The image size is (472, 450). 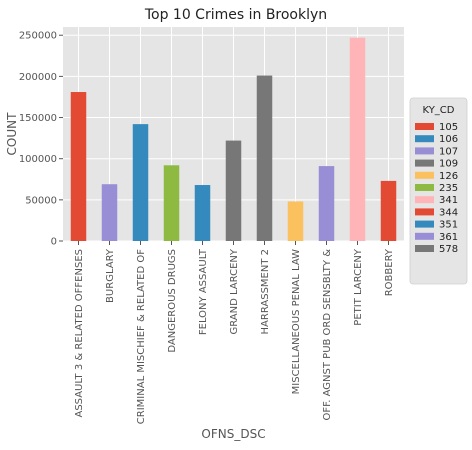 I want to click on y-tick-label: 0, so click(x=54, y=242).